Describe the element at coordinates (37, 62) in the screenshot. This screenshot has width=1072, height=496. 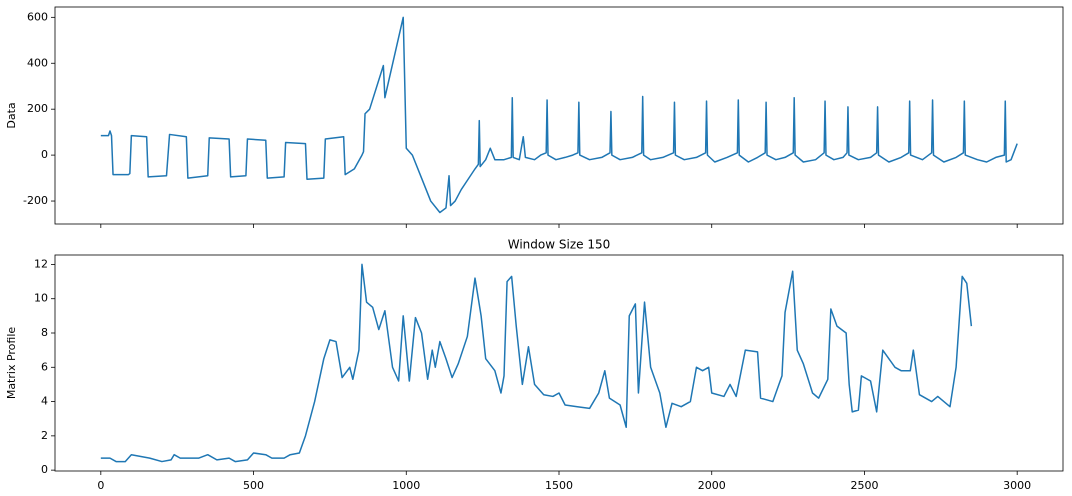
I see `y-tick-label: 400` at that location.